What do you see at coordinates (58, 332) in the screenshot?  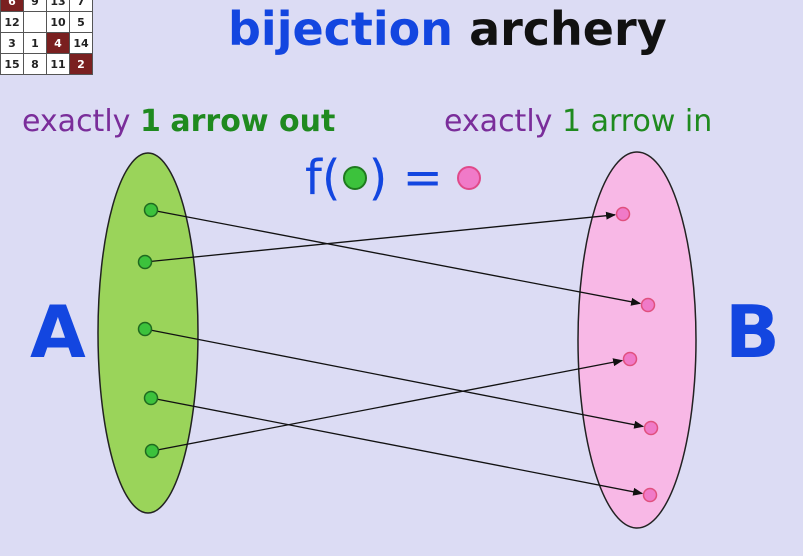 I see `set-a-label: A` at bounding box center [58, 332].